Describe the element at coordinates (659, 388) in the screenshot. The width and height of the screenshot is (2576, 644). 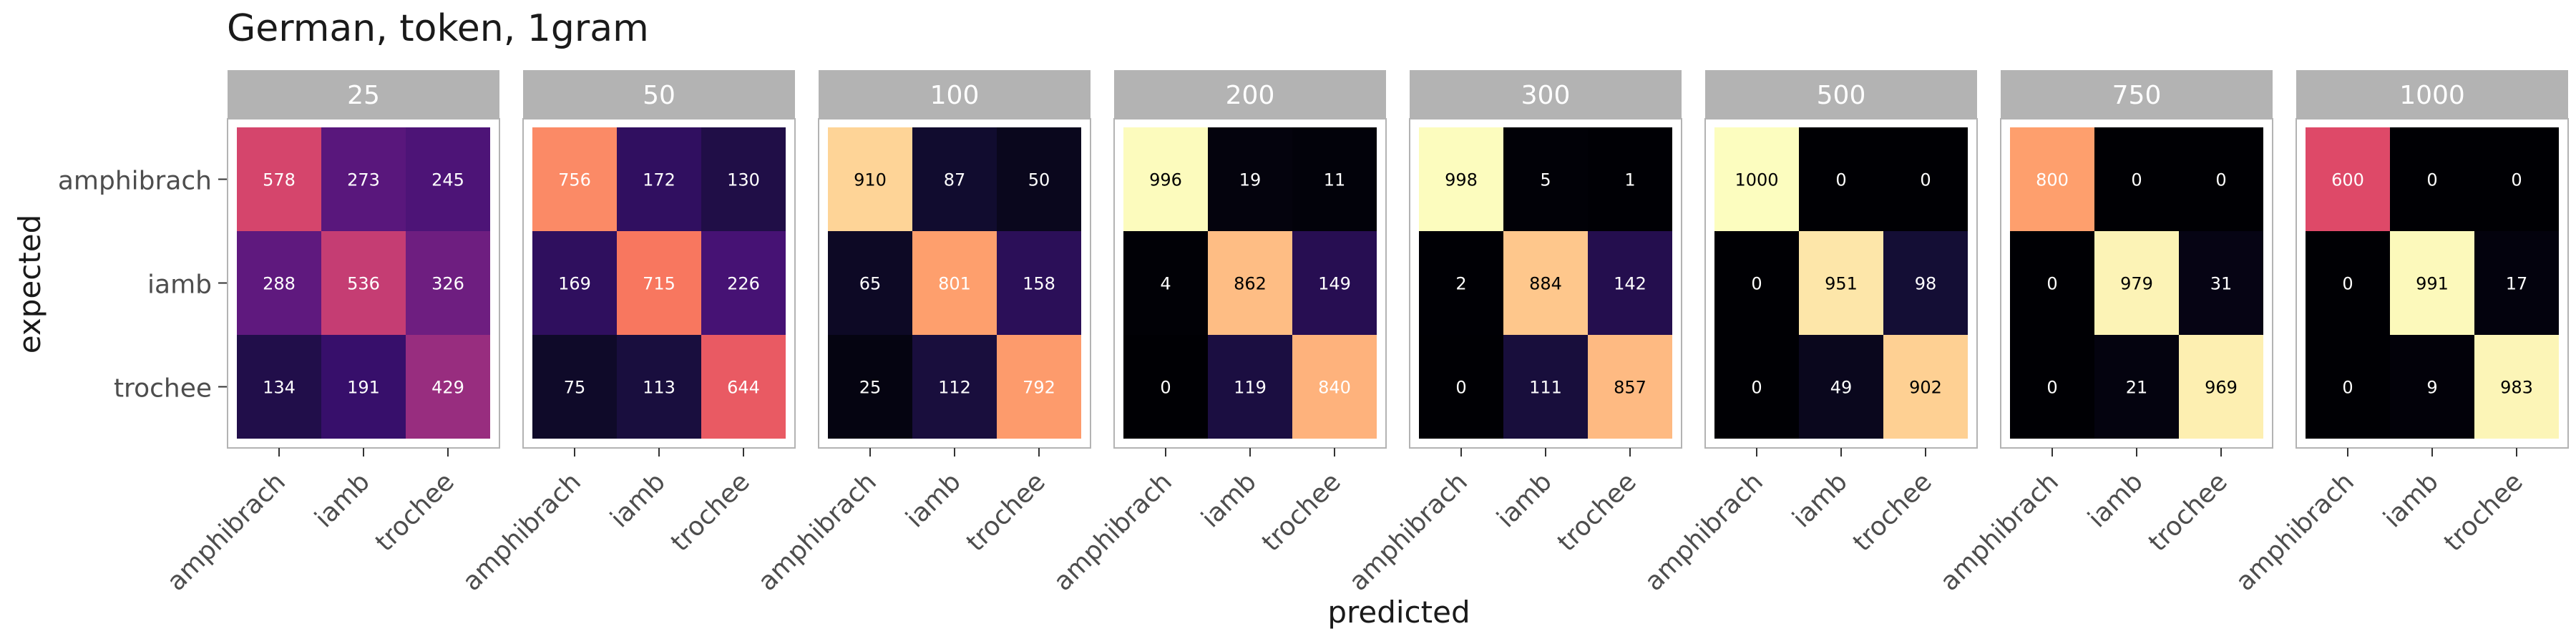
I see `cell-value-label: 113` at that location.